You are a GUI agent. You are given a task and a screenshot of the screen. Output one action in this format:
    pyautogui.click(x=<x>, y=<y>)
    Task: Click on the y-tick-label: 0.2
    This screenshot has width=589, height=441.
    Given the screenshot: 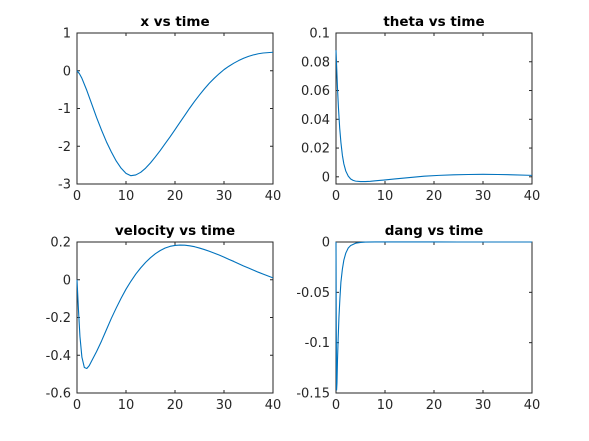 What is the action you would take?
    pyautogui.click(x=60, y=243)
    